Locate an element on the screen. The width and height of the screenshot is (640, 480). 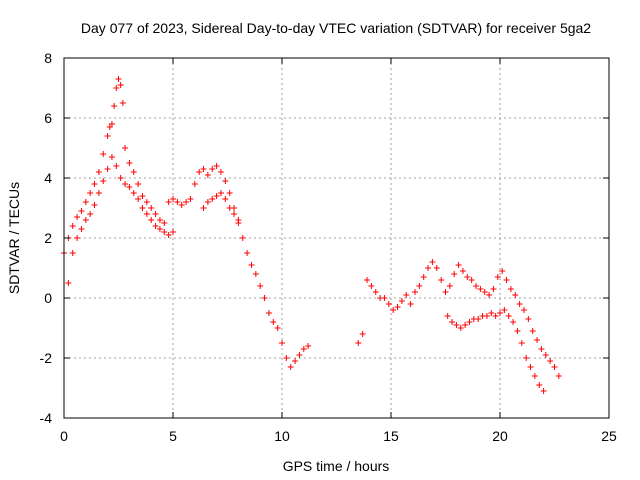
y-tick-label: 4 is located at coordinates (48, 178).